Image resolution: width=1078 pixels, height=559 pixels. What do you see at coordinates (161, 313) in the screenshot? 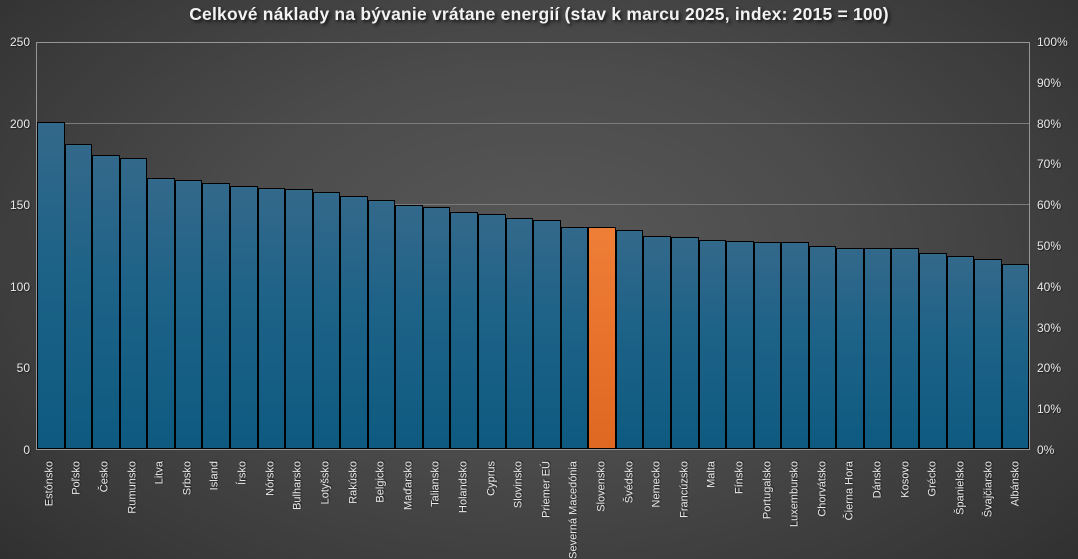
I see `bar-litva` at bounding box center [161, 313].